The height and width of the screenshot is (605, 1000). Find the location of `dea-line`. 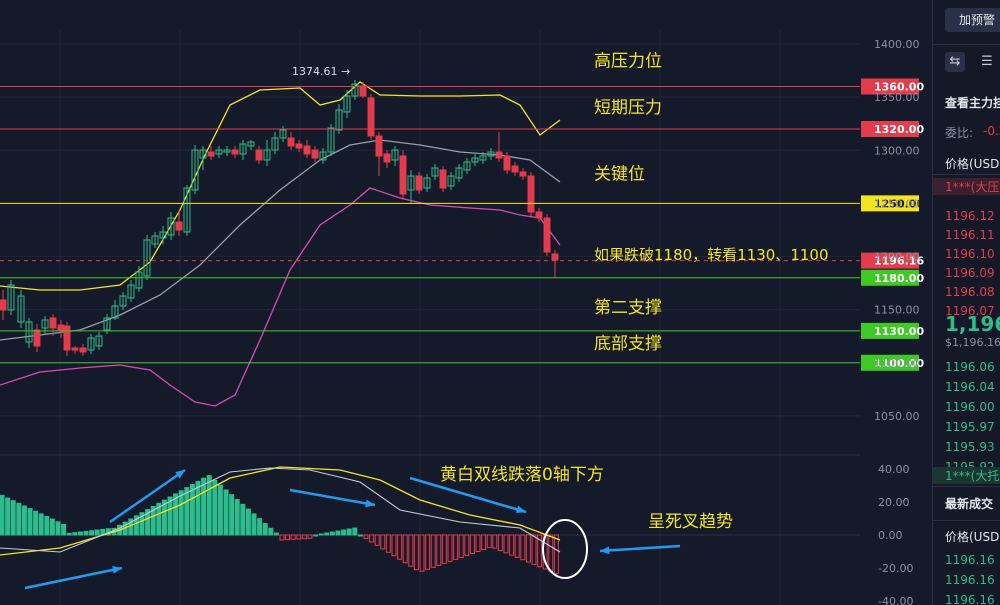

dea-line is located at coordinates (280, 511).